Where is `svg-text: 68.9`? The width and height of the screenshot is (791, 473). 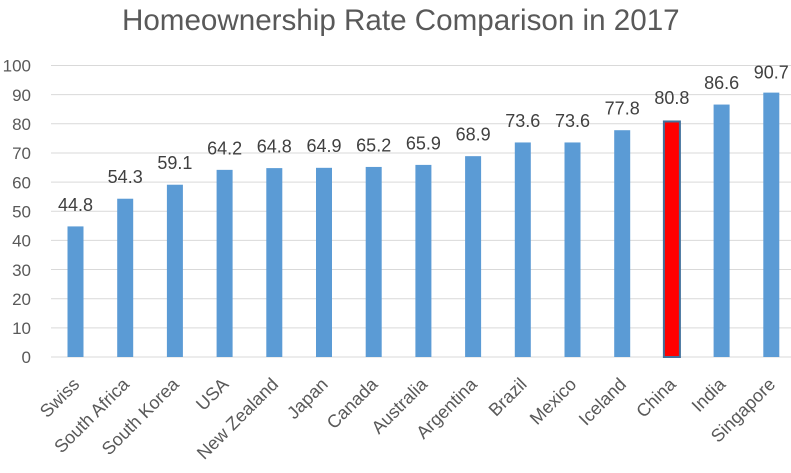 svg-text: 68.9 is located at coordinates (473, 135).